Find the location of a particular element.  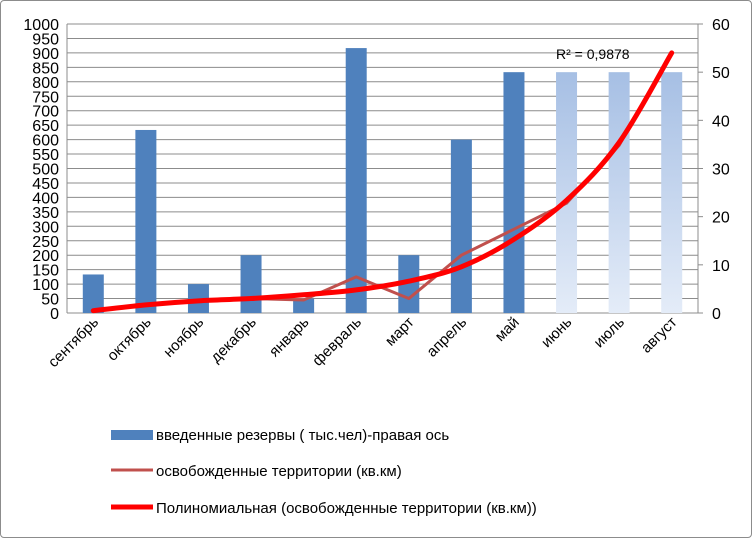

legend-label-bars: введенные резервы ( тыс.чел)-правая ось is located at coordinates (302, 435).